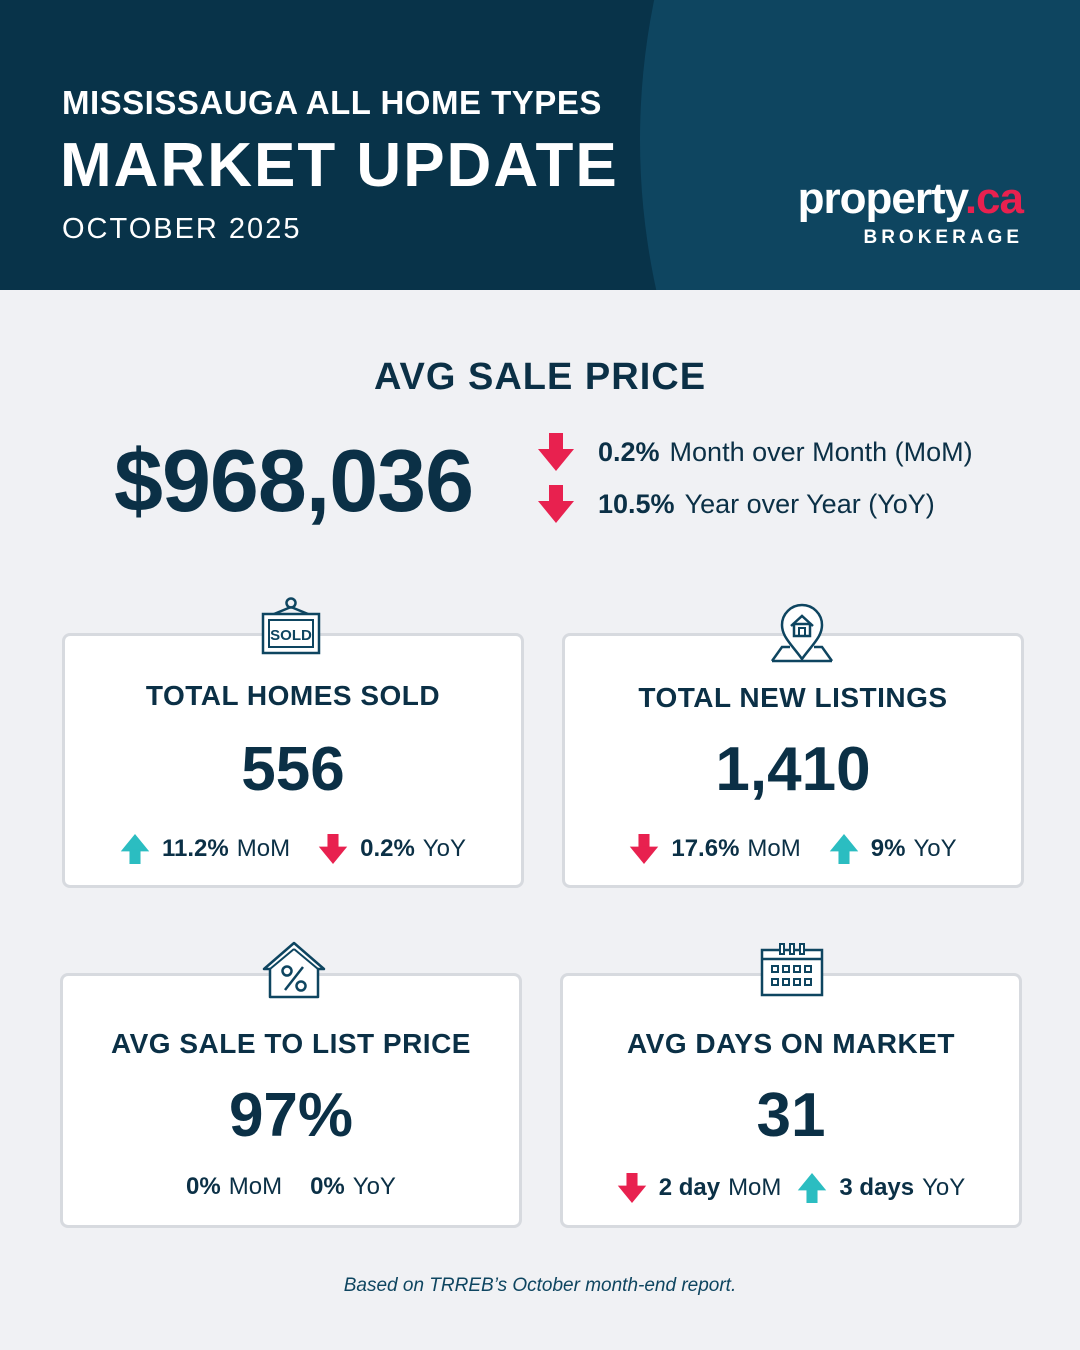  I want to click on calendar-icon, so click(792, 970).